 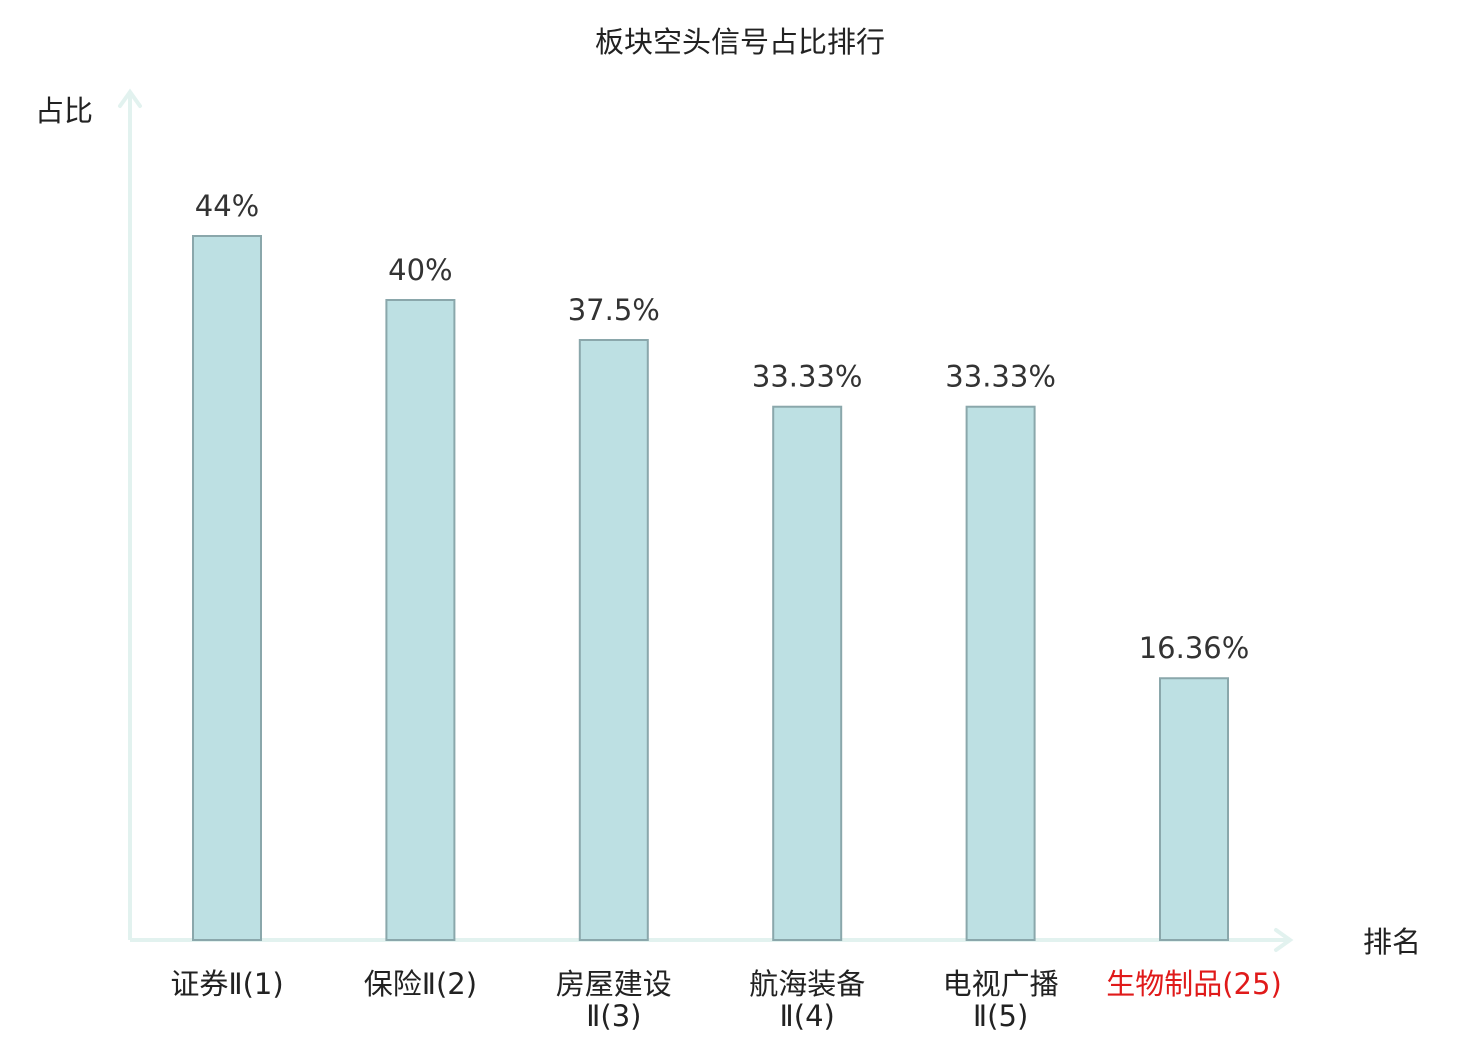 What do you see at coordinates (1194, 648) in the screenshot?
I see `data-label: 16.36%` at bounding box center [1194, 648].